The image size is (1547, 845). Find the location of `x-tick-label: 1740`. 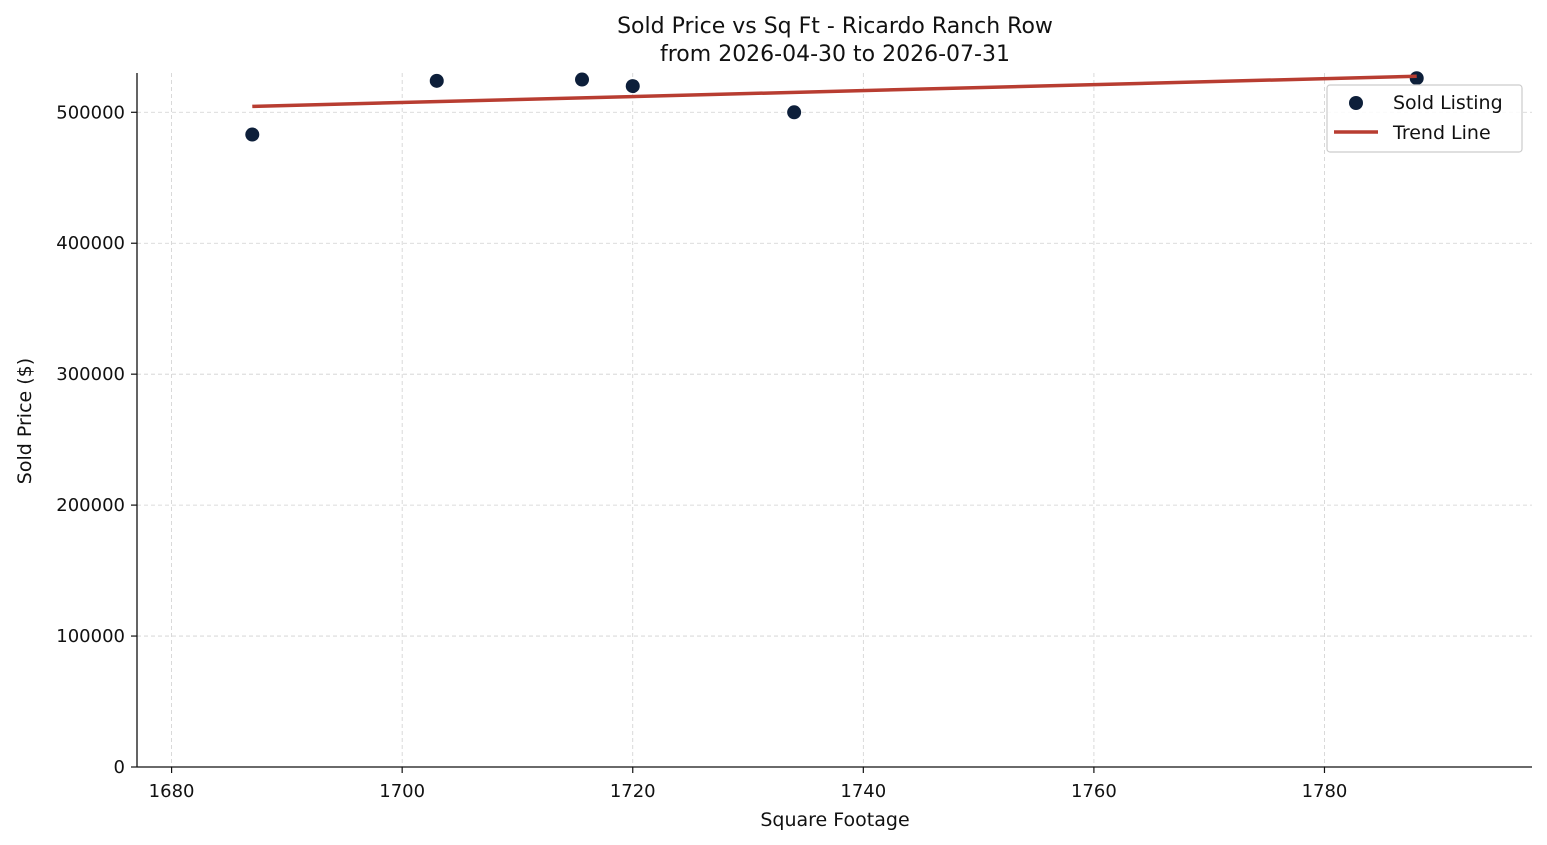

x-tick-label: 1740 is located at coordinates (863, 791).